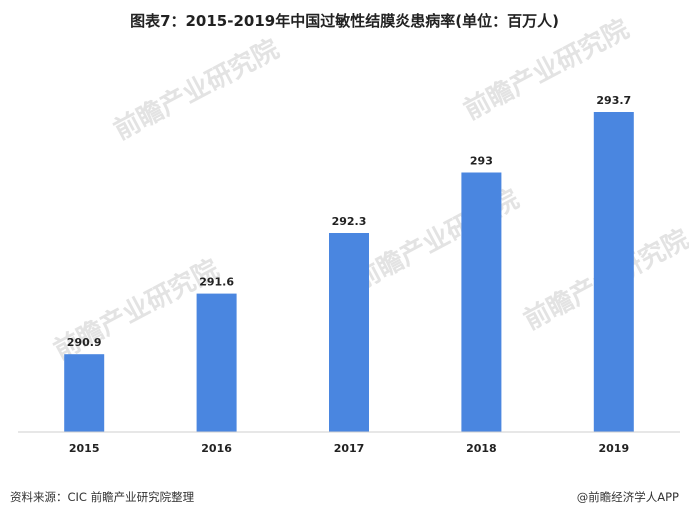 Image resolution: width=689 pixels, height=518 pixels. Describe the element at coordinates (613, 448) in the screenshot. I see `x-tick-label-2019: 2019` at that location.